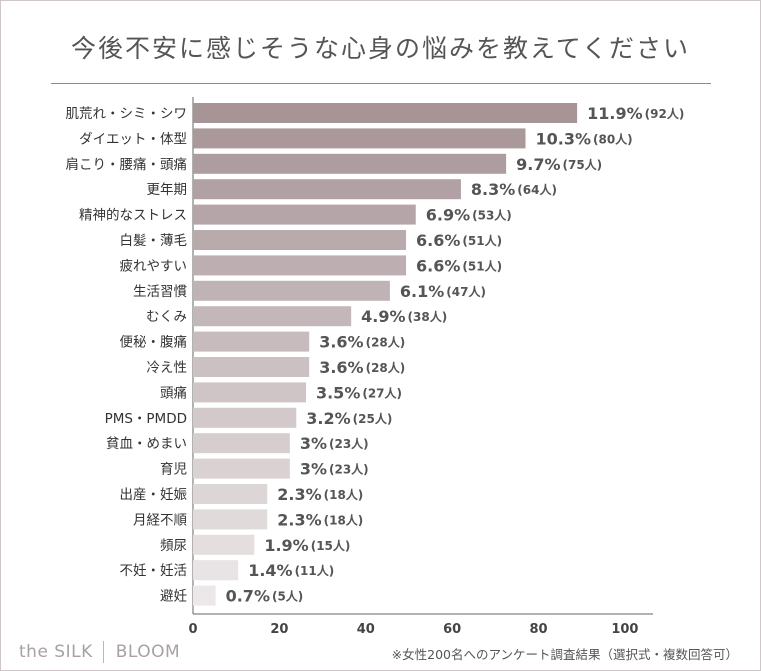 Image resolution: width=761 pixels, height=671 pixels. What do you see at coordinates (615, 113) in the screenshot?
I see `value-label: 11.9%` at bounding box center [615, 113].